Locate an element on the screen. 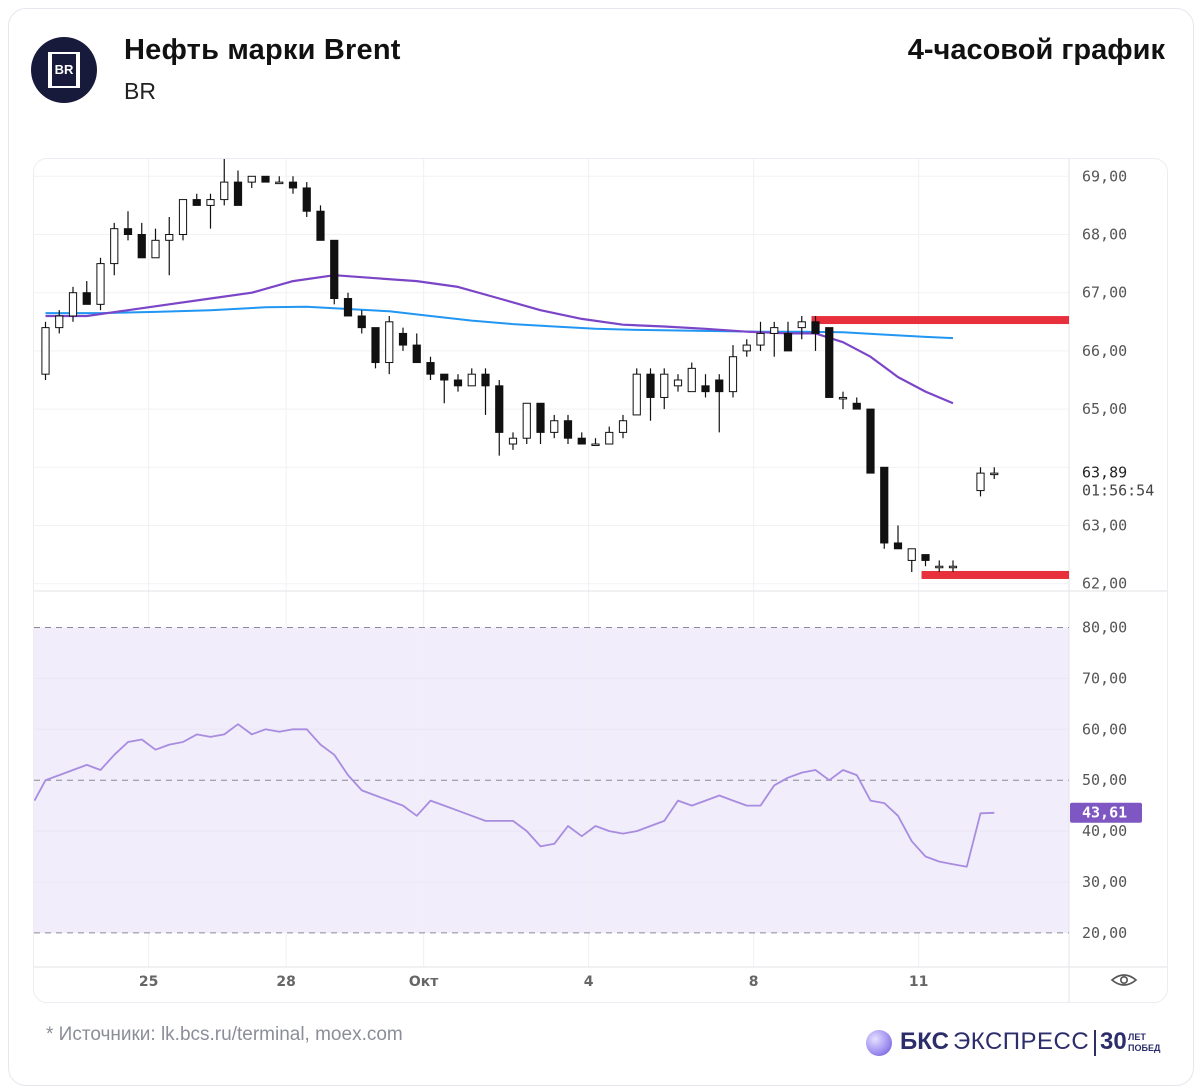  eye-pupil is located at coordinates (1124, 979).